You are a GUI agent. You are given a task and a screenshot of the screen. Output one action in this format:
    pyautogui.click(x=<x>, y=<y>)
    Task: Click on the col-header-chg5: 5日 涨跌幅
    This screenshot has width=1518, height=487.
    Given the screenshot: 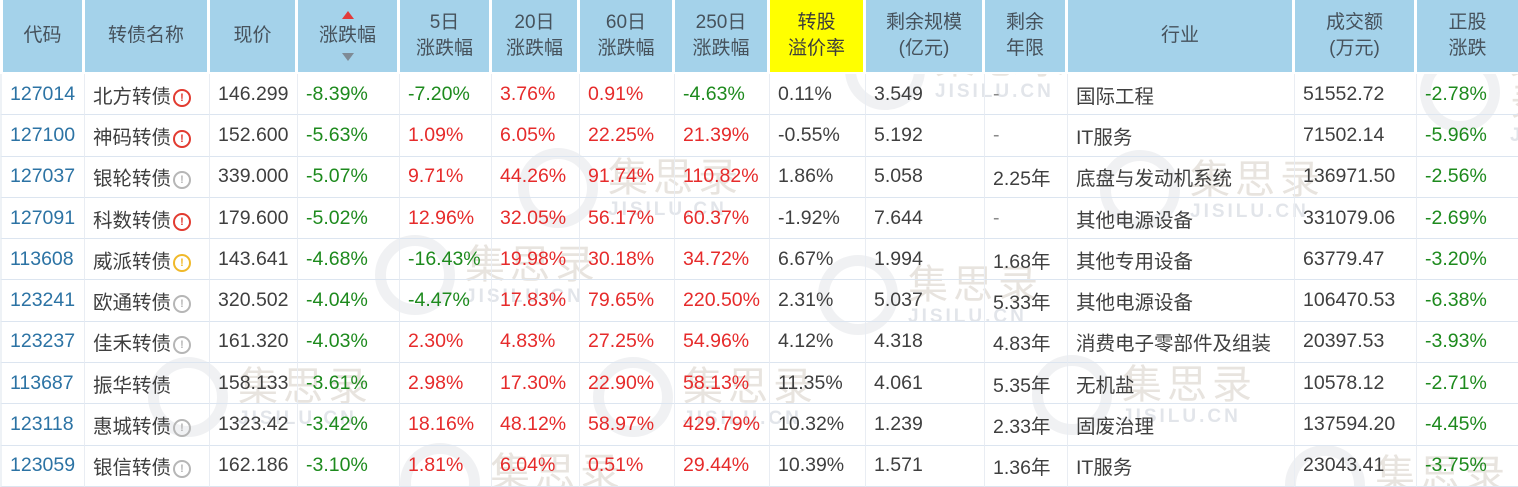 What is the action you would take?
    pyautogui.click(x=446, y=37)
    